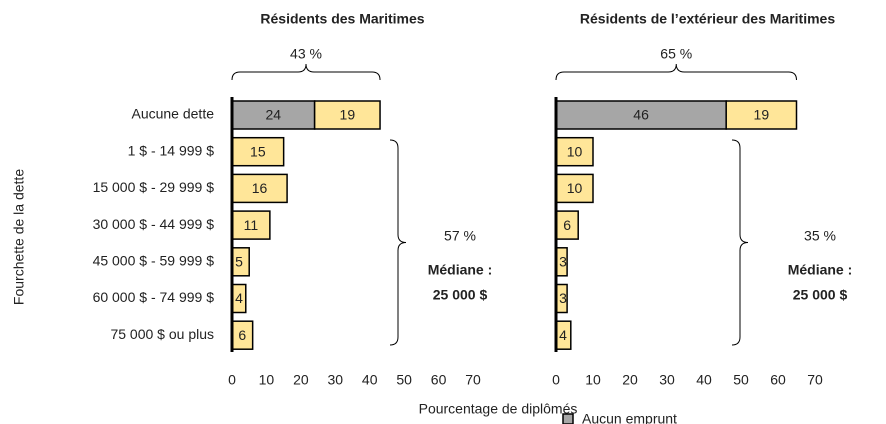 The height and width of the screenshot is (424, 886). Describe the element at coordinates (154, 261) in the screenshot. I see `category-label: 45 000 $ - 59 999 $` at that location.